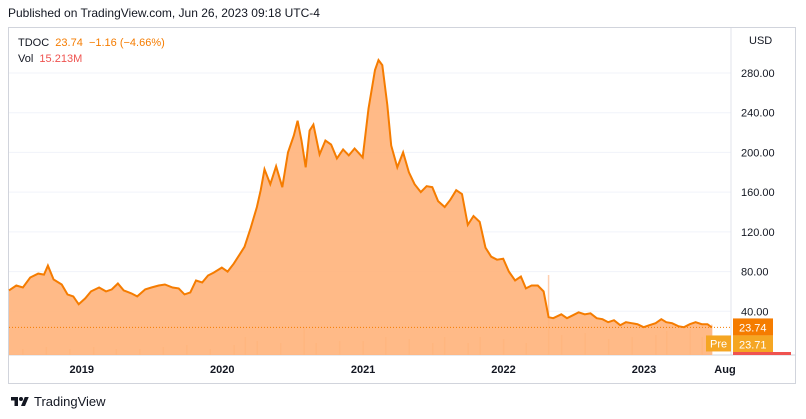  I want to click on last-price-label: 23.74, so click(753, 328).